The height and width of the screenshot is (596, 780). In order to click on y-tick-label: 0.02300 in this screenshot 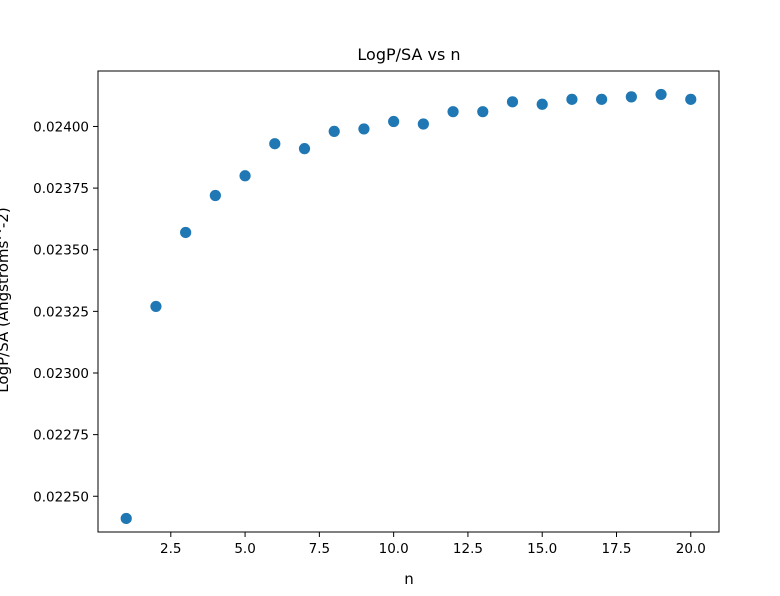, I will do `click(61, 374)`.